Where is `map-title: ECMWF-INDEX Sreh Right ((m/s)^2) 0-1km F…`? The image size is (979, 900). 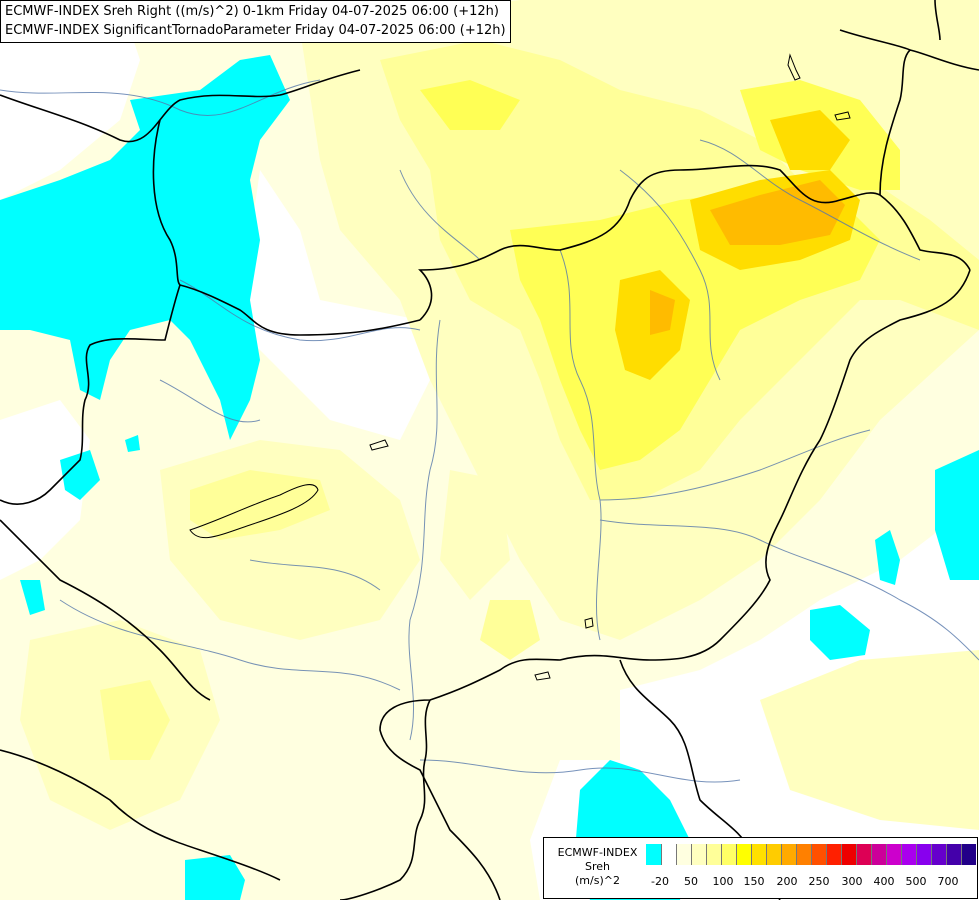 map-title: ECMWF-INDEX Sreh Right ((m/s)^2) 0-1km F… is located at coordinates (255, 21).